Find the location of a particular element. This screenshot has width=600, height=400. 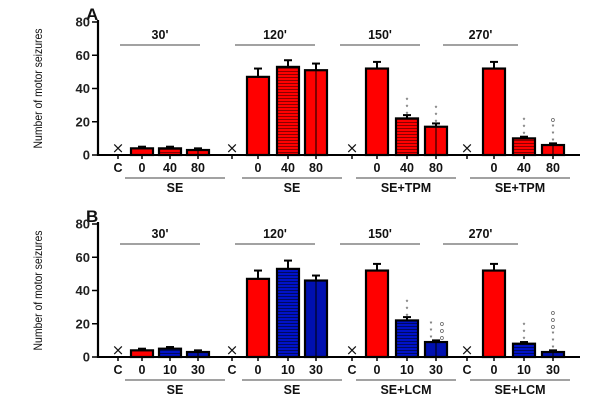

panel-label: A is located at coordinates (92, 14).